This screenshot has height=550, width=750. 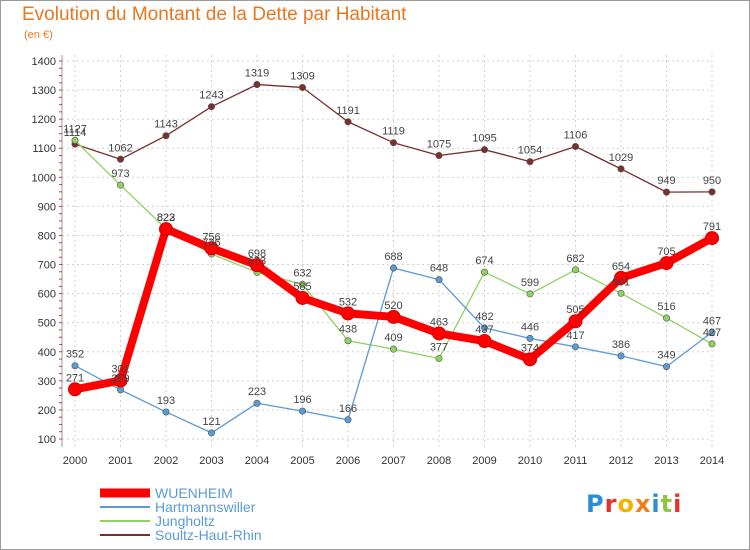 I want to click on data-label: 427, so click(x=712, y=333).